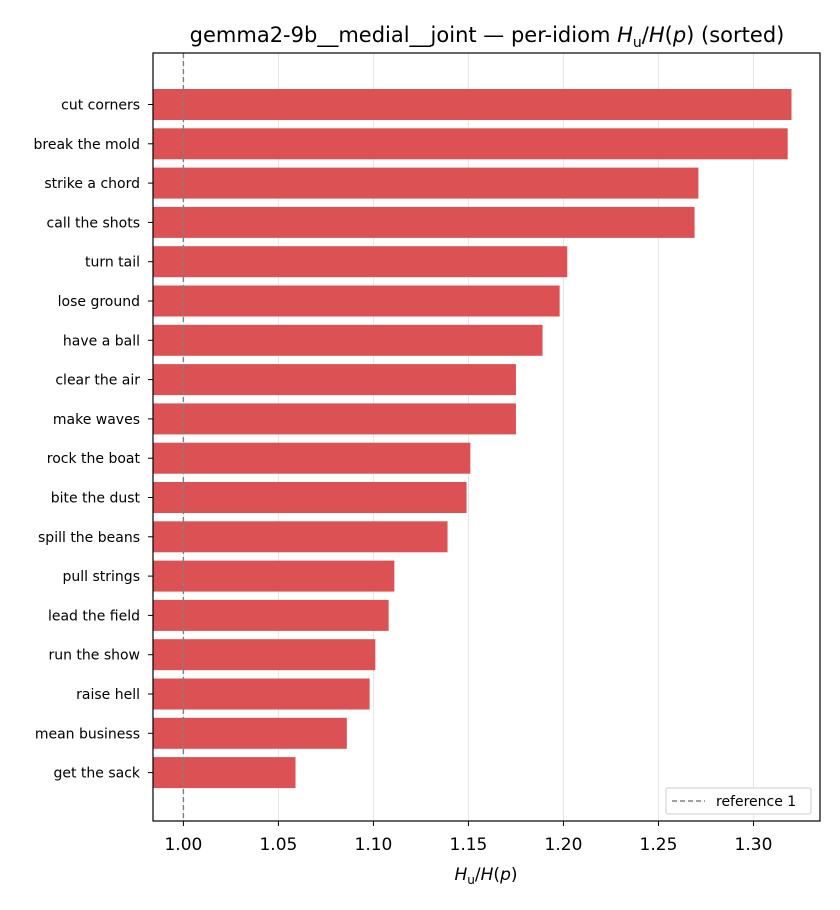 The width and height of the screenshot is (840, 910). I want to click on xlabel-h: H, so click(460, 875).